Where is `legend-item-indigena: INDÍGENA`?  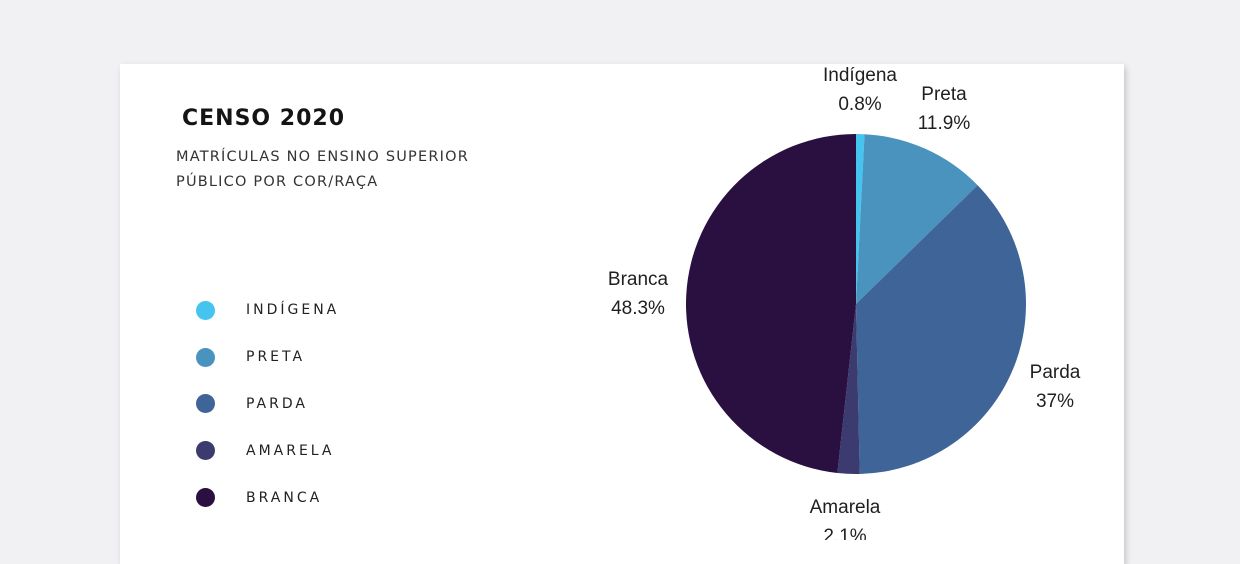
legend-item-indigena: INDÍGENA is located at coordinates (267, 310).